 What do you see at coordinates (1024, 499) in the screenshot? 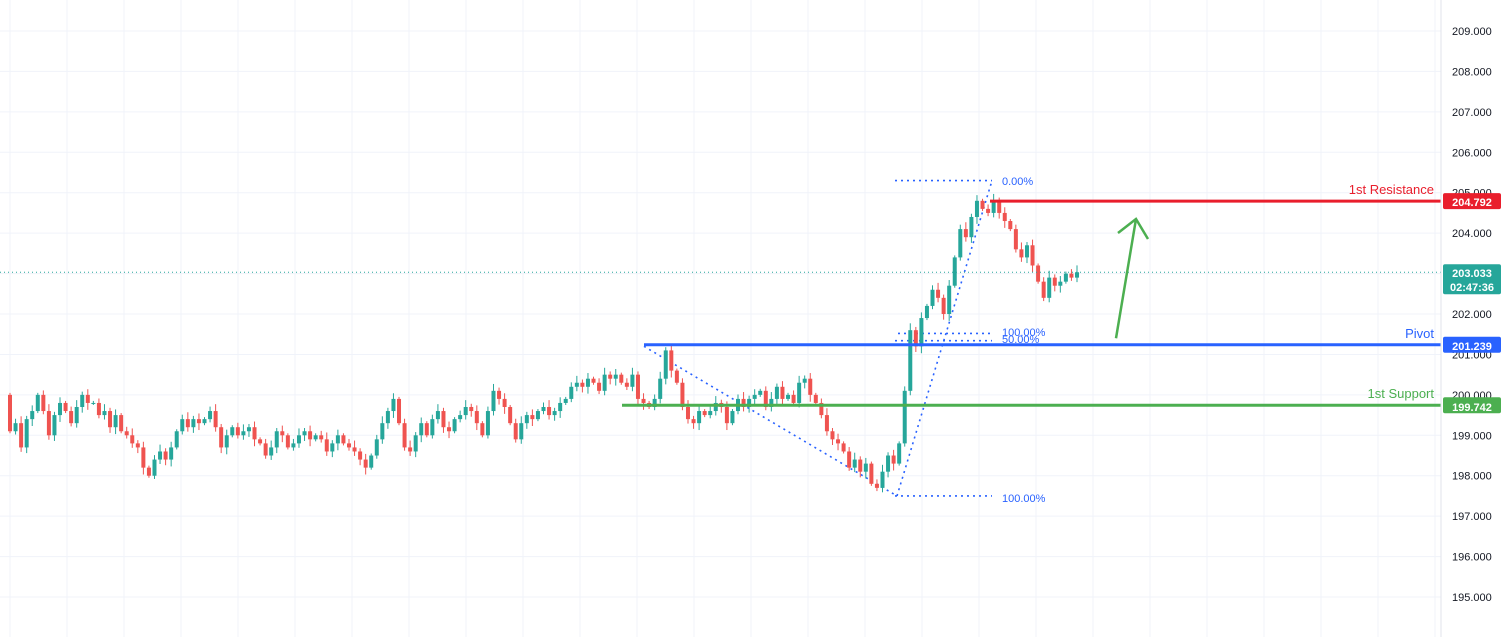
I see `fib-label-bottom: 100.00%` at bounding box center [1024, 499].